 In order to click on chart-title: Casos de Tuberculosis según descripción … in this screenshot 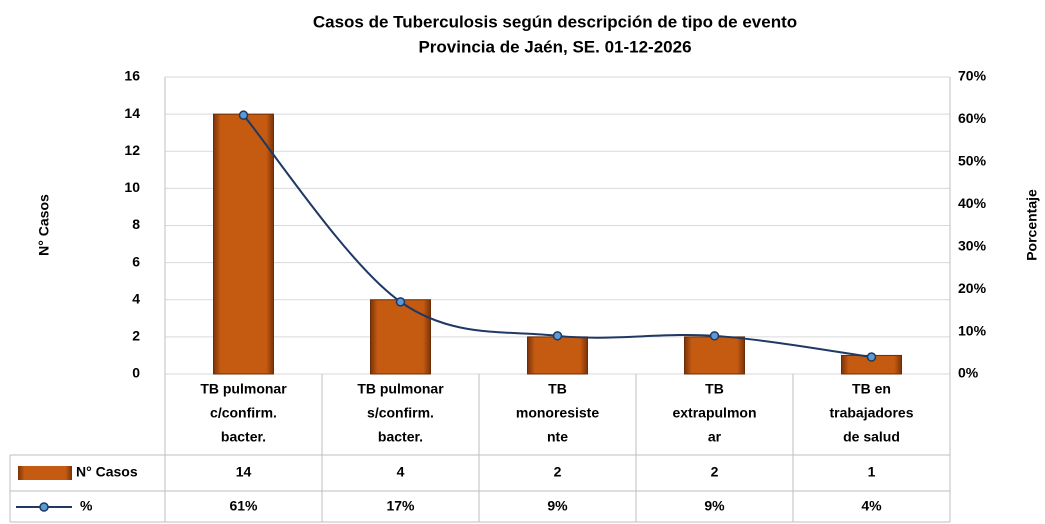, I will do `click(555, 21)`.